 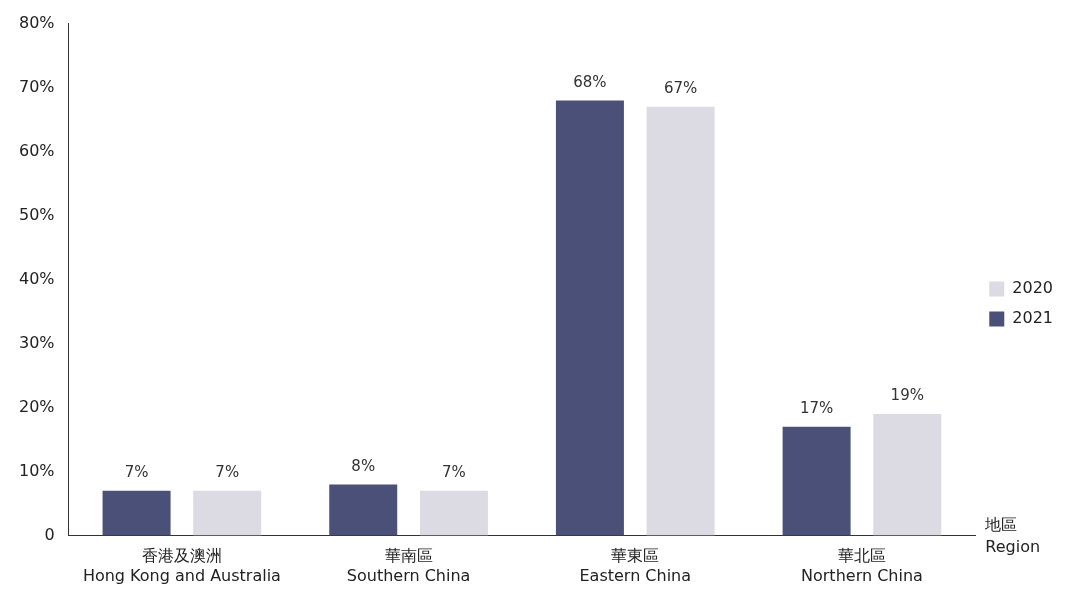 What do you see at coordinates (37, 278) in the screenshot?
I see `y-tick-label: 40%` at bounding box center [37, 278].